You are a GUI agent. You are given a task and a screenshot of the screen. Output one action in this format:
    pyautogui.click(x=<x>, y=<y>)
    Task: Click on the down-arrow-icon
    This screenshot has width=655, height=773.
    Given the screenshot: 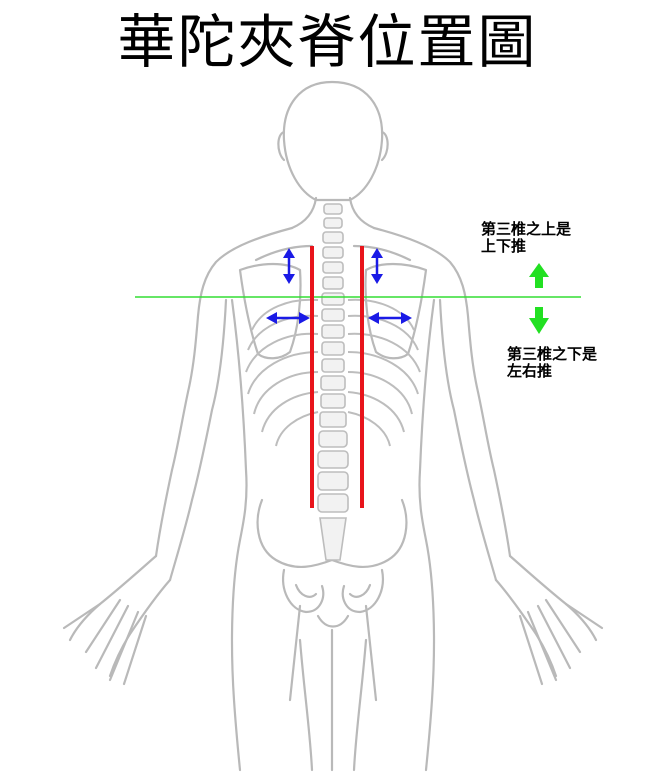 What is the action you would take?
    pyautogui.click(x=539, y=320)
    